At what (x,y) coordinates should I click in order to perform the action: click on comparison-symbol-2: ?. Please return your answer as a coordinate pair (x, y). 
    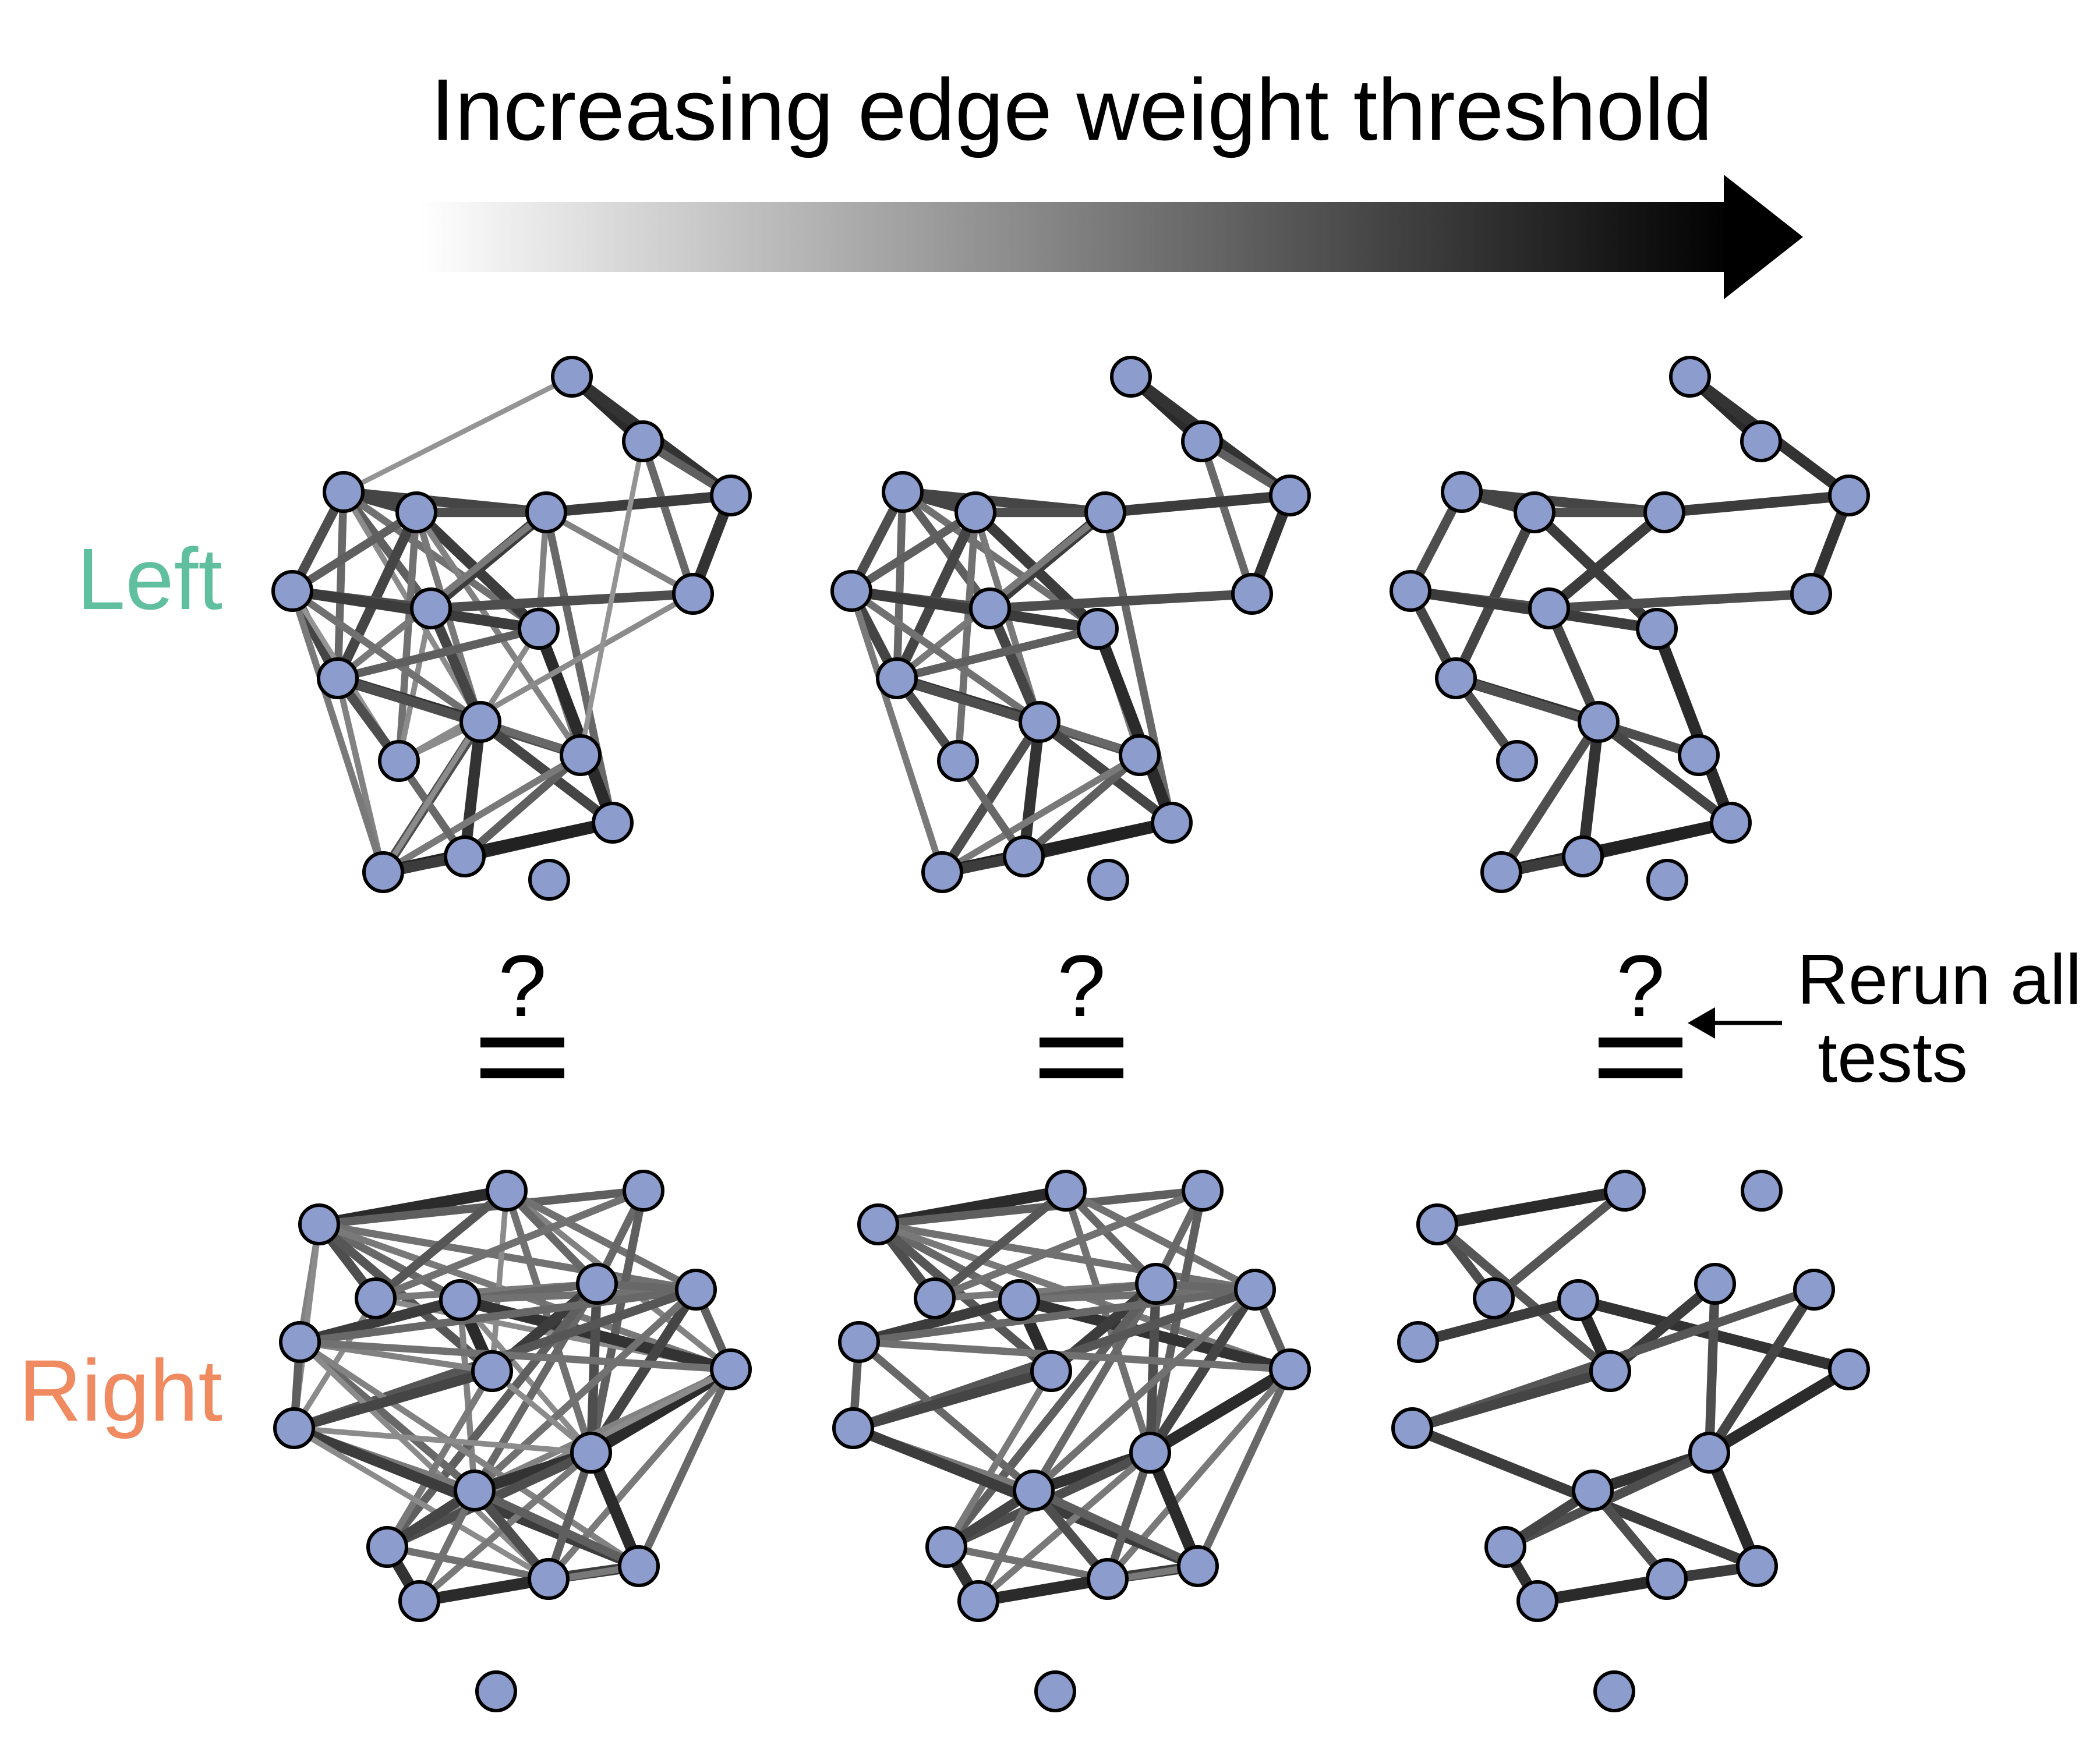
    Looking at the image, I should click on (1081, 1008).